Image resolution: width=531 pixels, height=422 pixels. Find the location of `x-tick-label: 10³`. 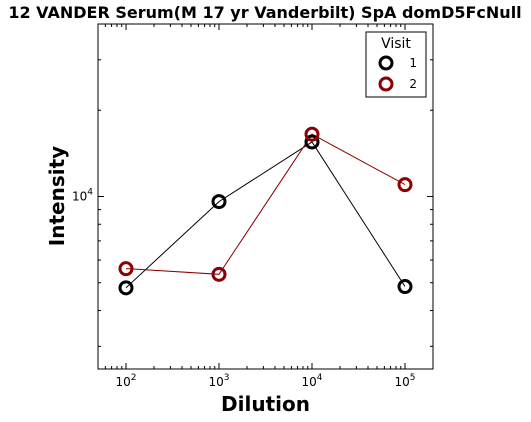

x-tick-label: 10³ is located at coordinates (218, 381).